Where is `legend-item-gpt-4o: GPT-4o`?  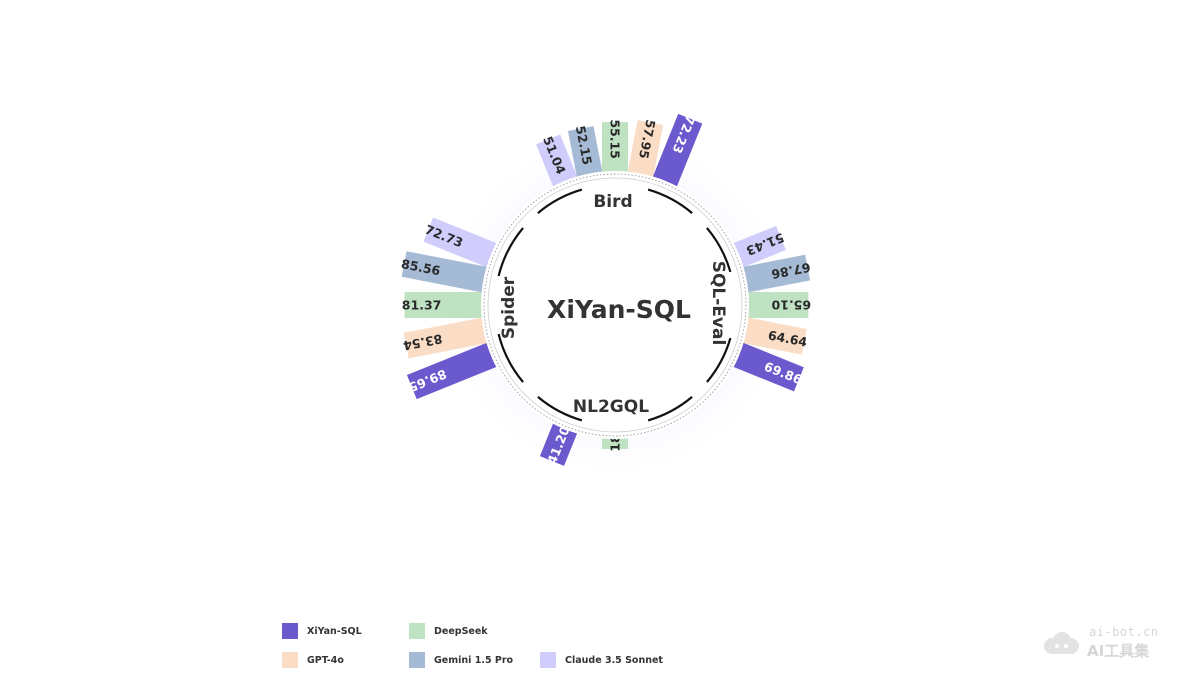
legend-item-gpt-4o: GPT-4o is located at coordinates (313, 660).